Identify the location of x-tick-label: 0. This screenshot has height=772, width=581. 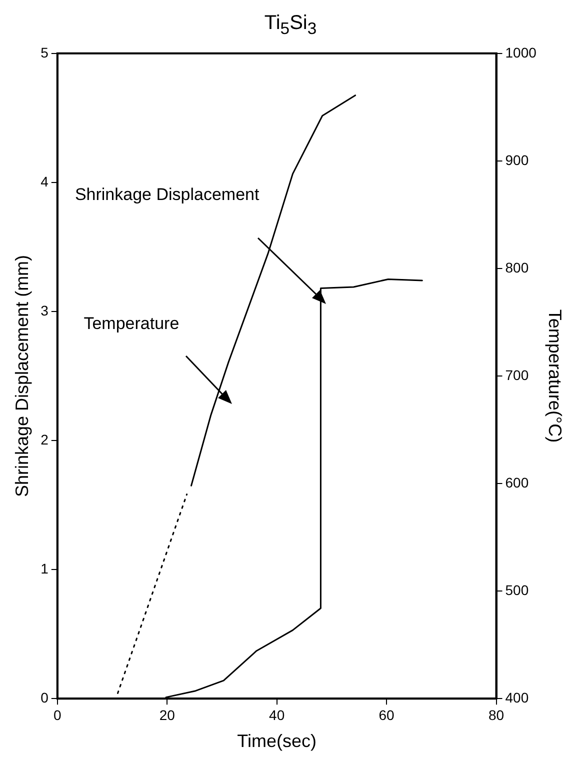
(57, 714).